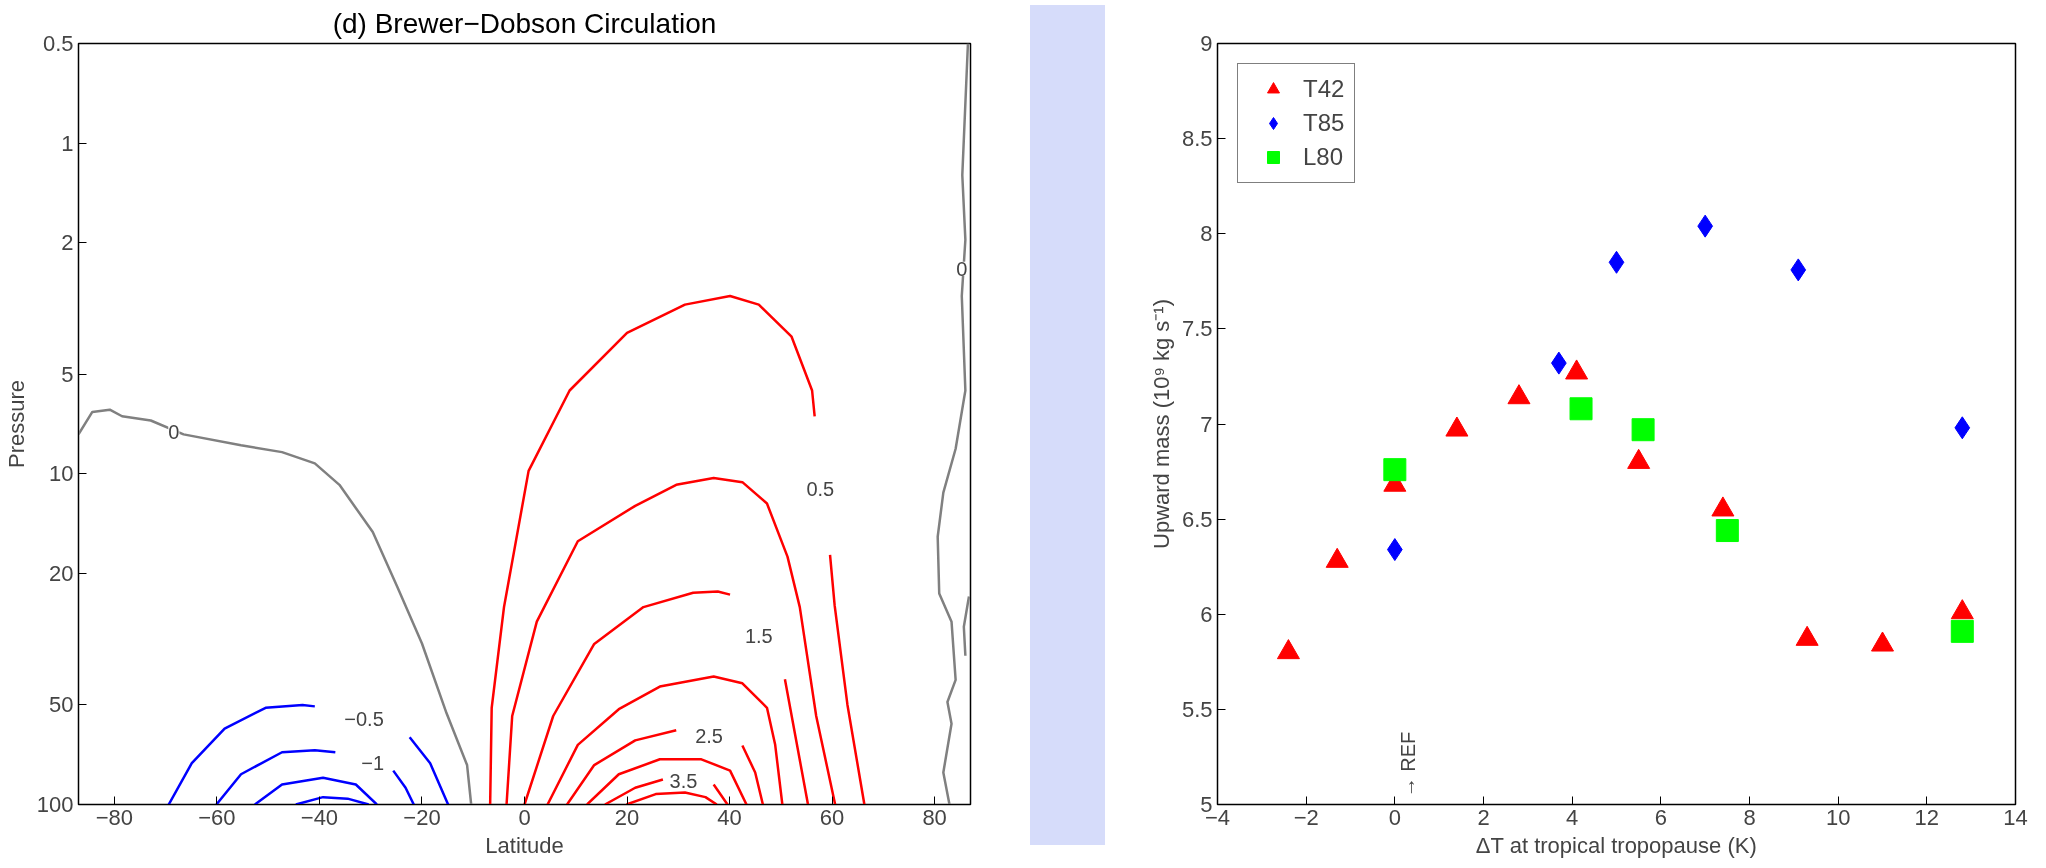 This screenshot has height=868, width=2046. What do you see at coordinates (61, 573) in the screenshot?
I see `y-tick-label: 20` at bounding box center [61, 573].